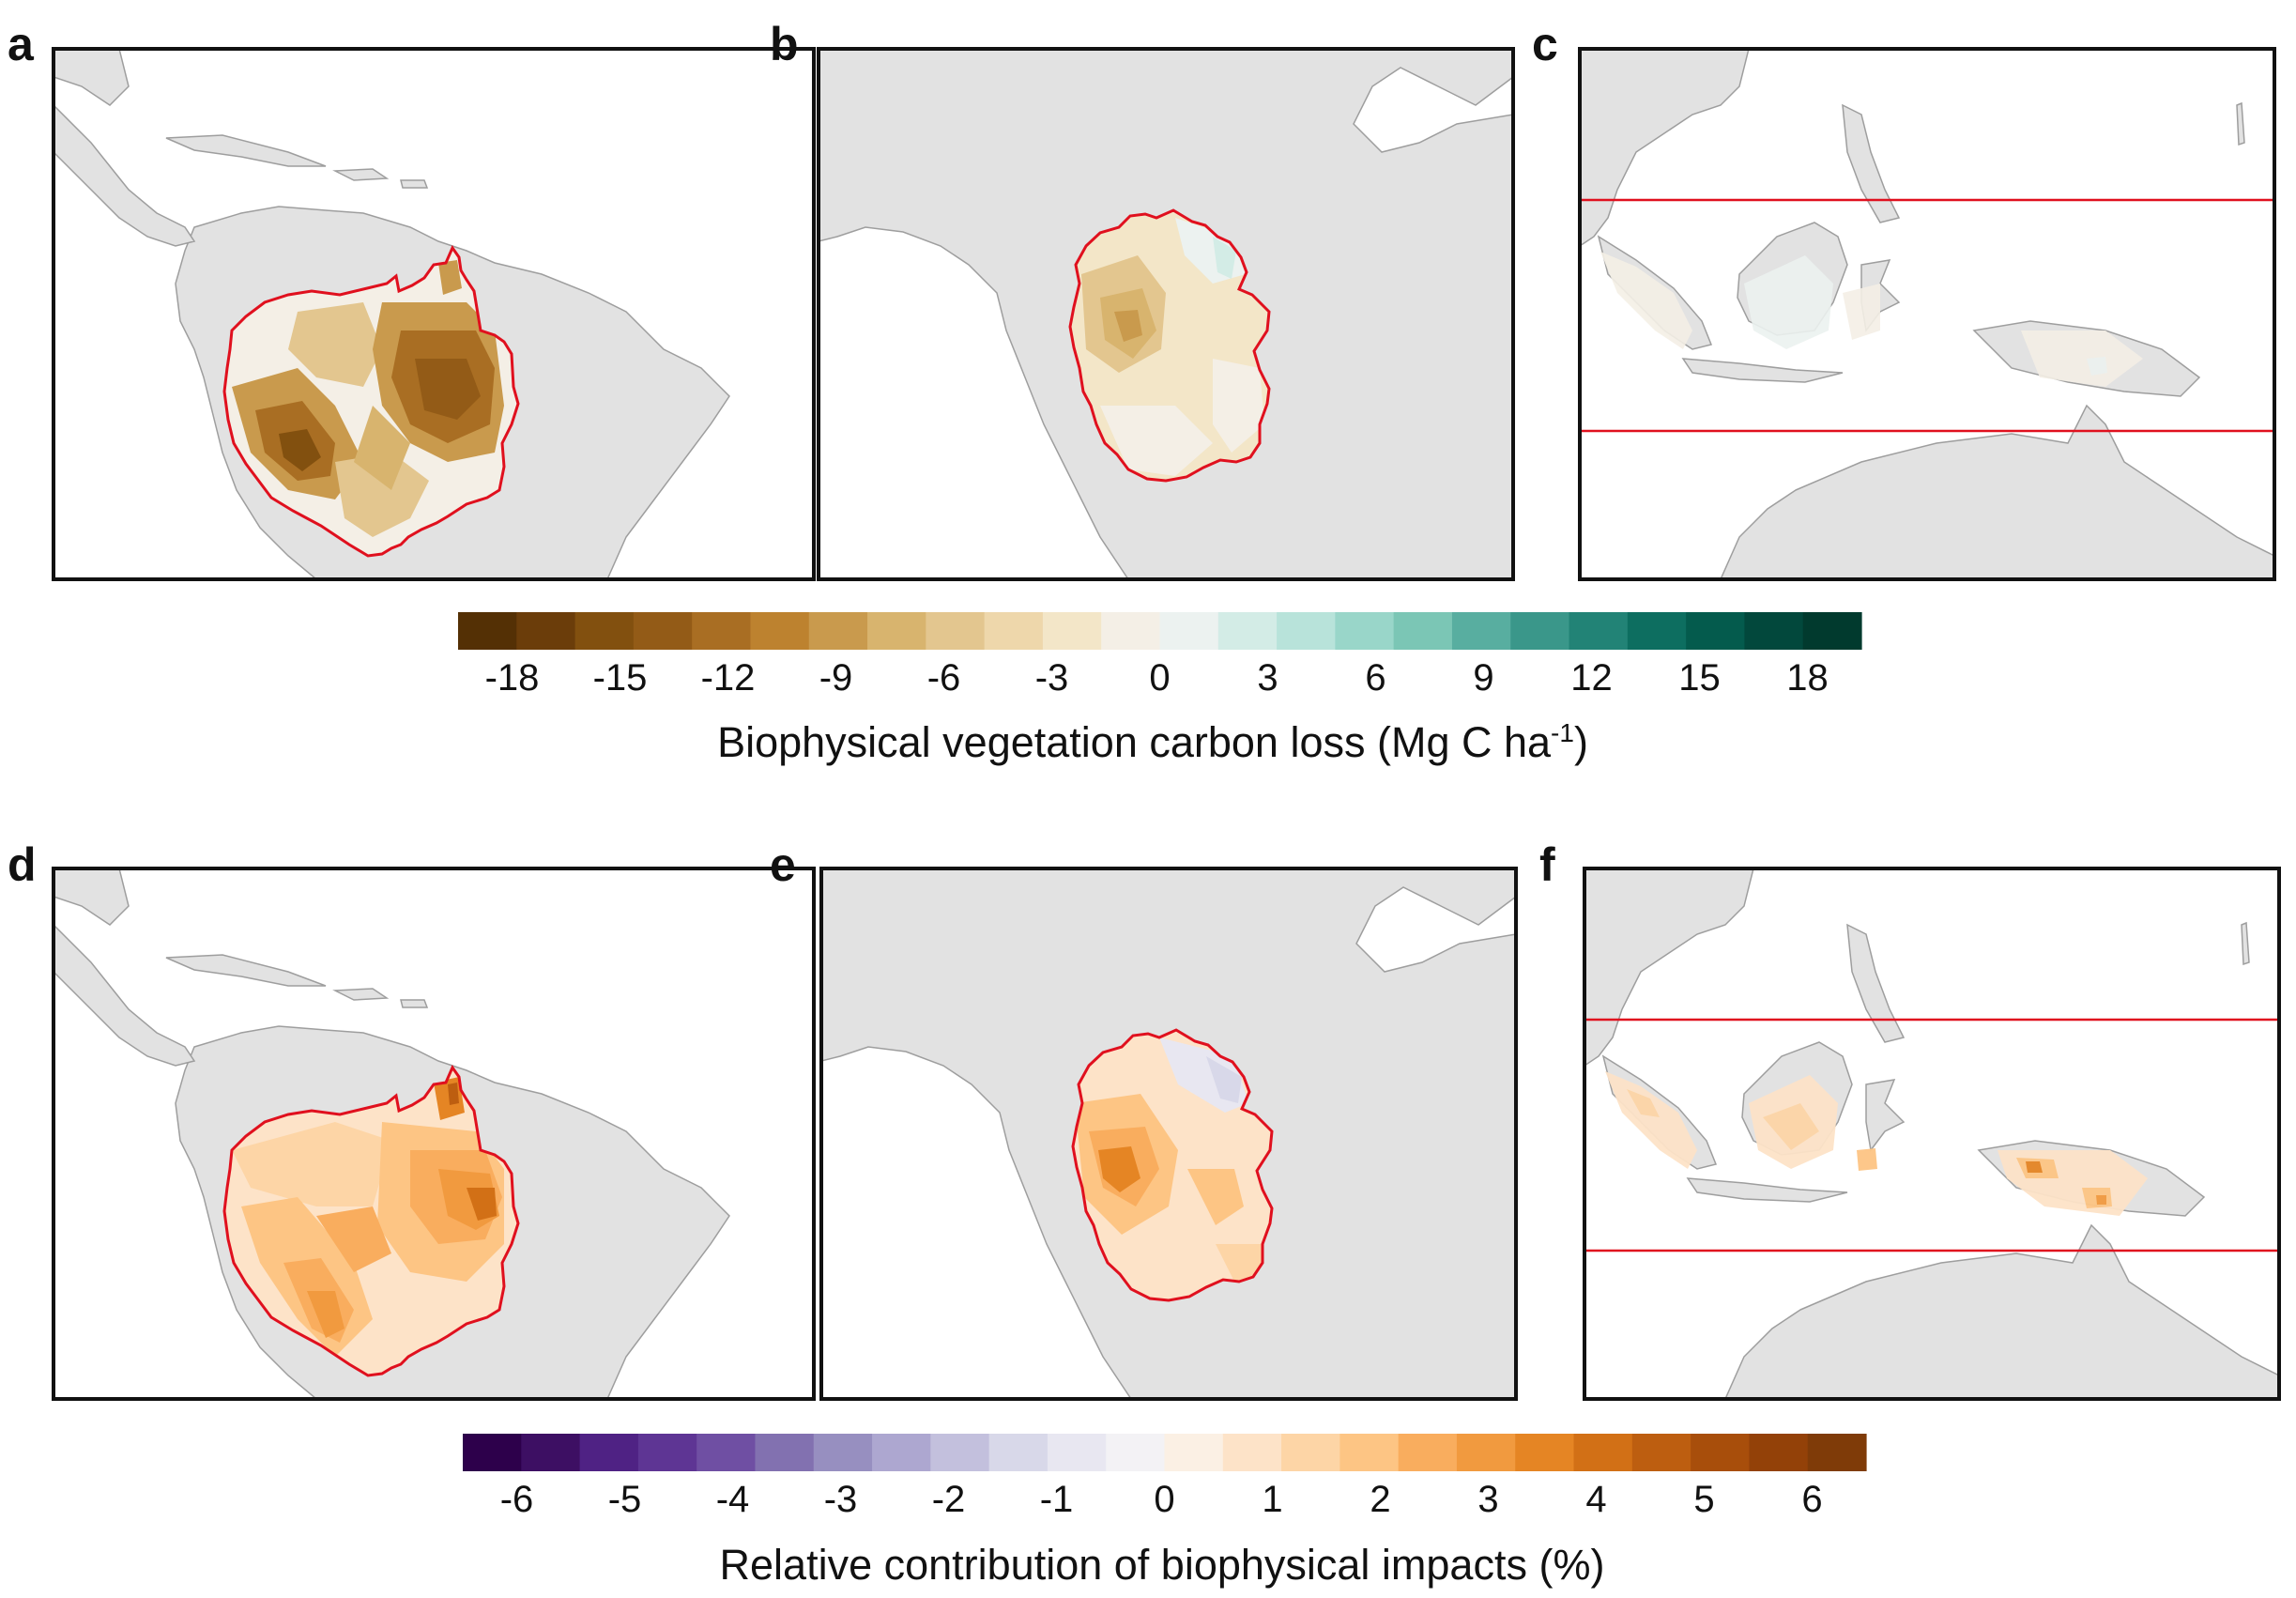  What do you see at coordinates (728, 678) in the screenshot?
I see `colorbar-tick-label: -12` at bounding box center [728, 678].